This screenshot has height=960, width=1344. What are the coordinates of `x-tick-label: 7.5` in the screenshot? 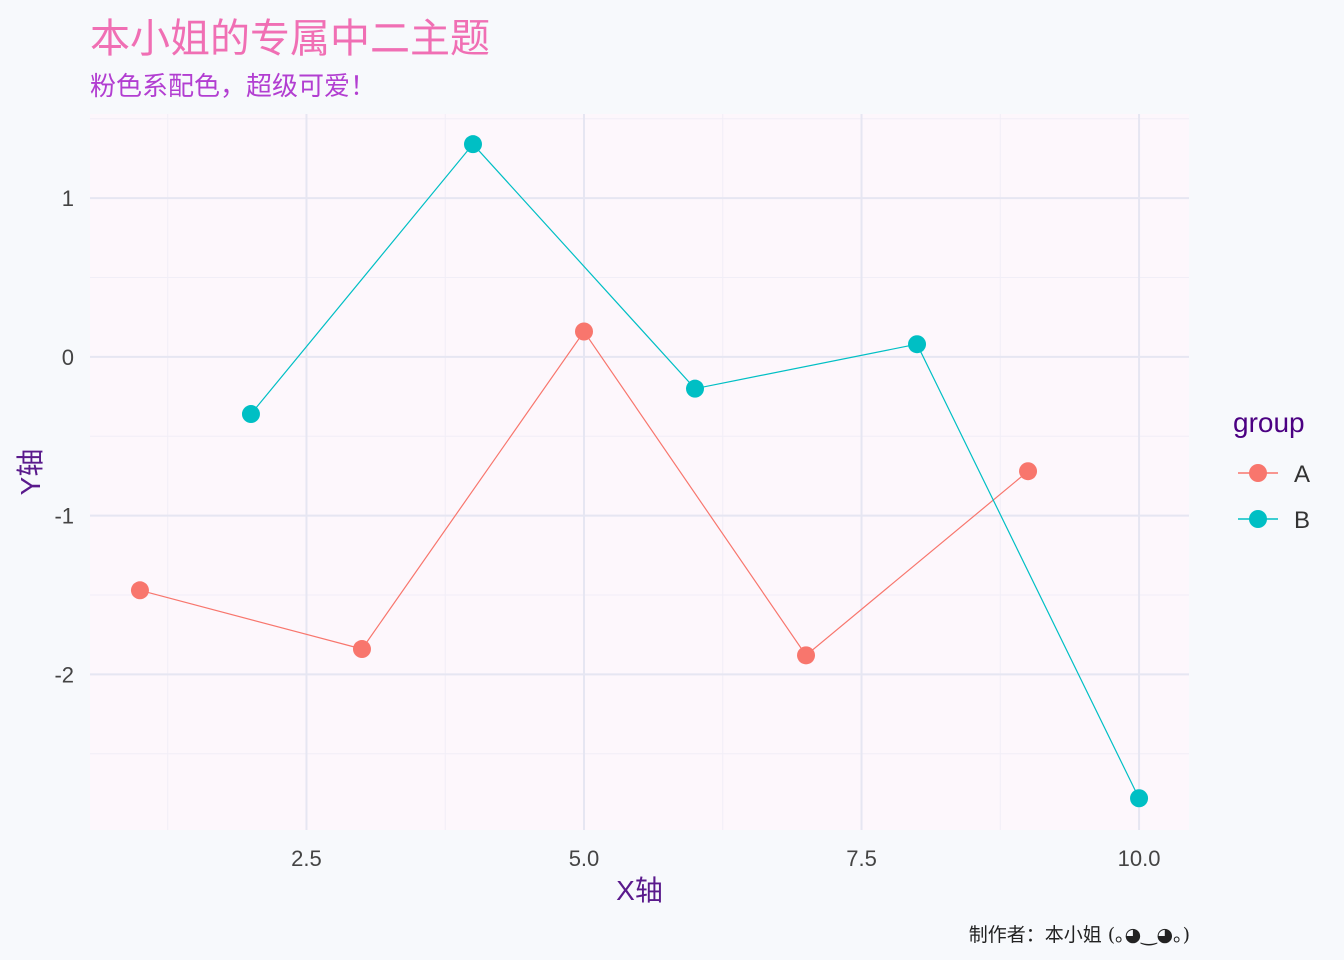 It's located at (861, 858).